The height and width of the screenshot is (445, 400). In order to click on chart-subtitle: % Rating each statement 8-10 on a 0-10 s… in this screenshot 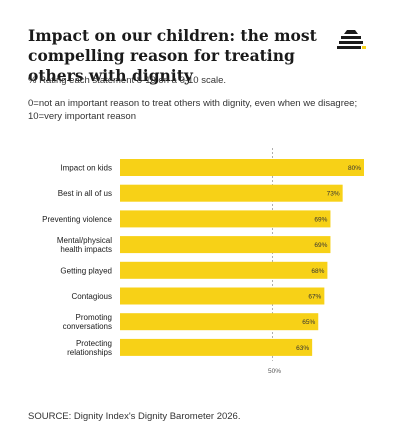, I will do `click(127, 80)`.